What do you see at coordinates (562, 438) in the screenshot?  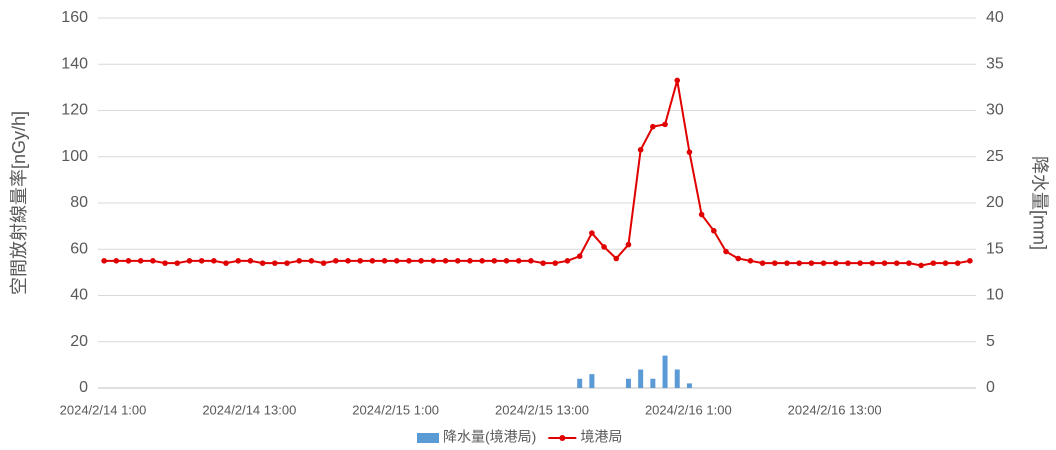 I see `legend-marker` at bounding box center [562, 438].